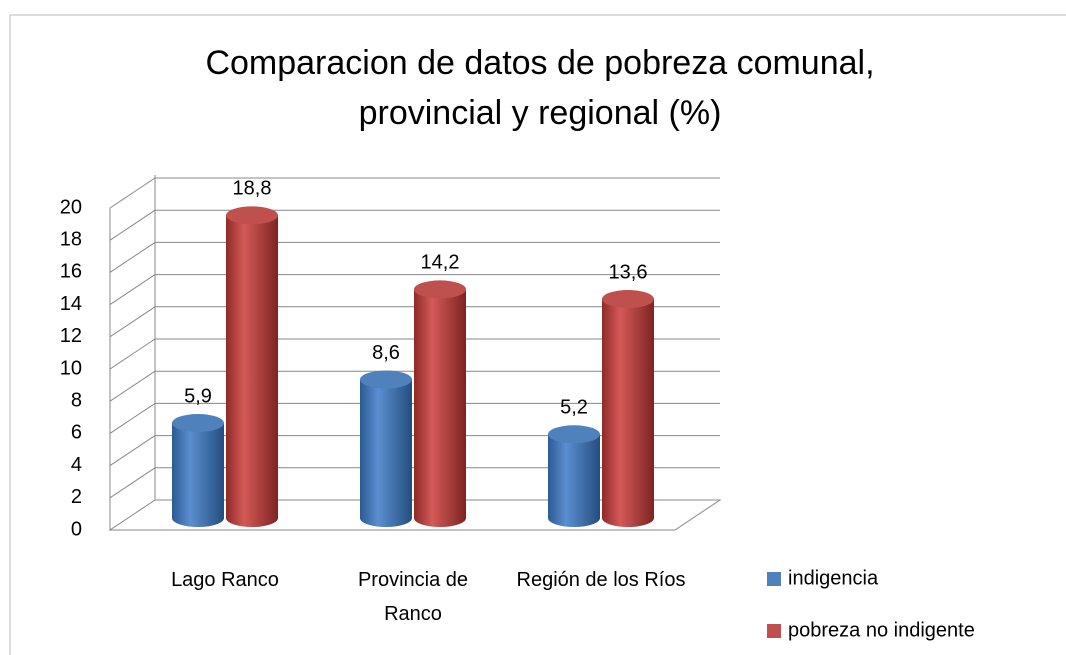 The image size is (1066, 655). Describe the element at coordinates (413, 597) in the screenshot. I see `x-tick-label: Provincia de Ranco` at that location.